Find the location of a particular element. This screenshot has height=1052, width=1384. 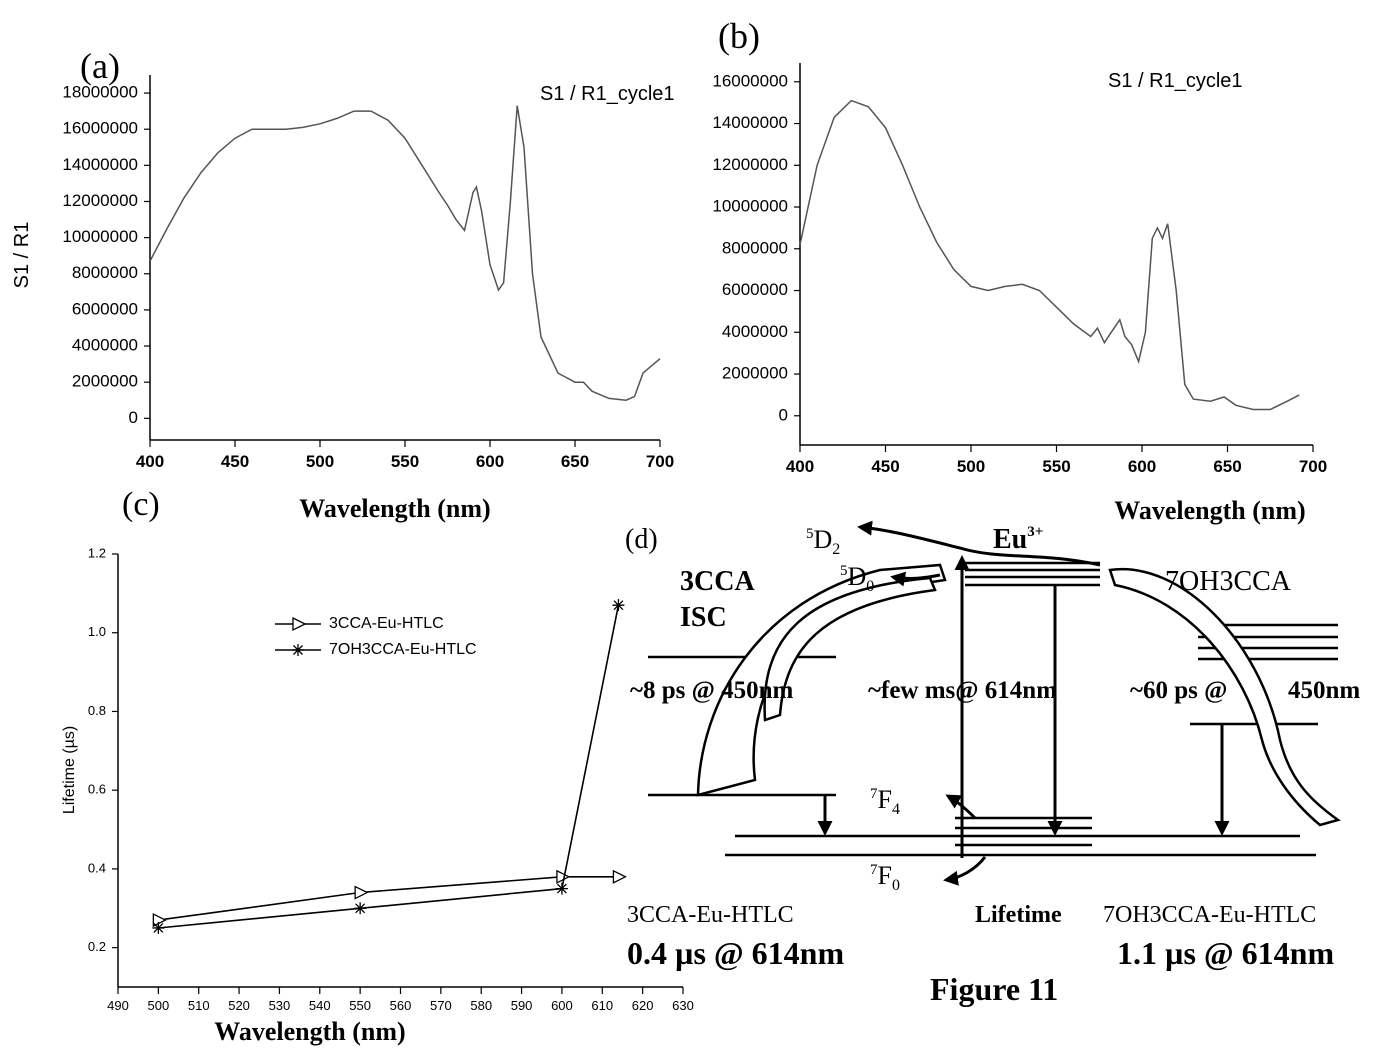

y-tick-label: 0.2 is located at coordinates (97, 946).